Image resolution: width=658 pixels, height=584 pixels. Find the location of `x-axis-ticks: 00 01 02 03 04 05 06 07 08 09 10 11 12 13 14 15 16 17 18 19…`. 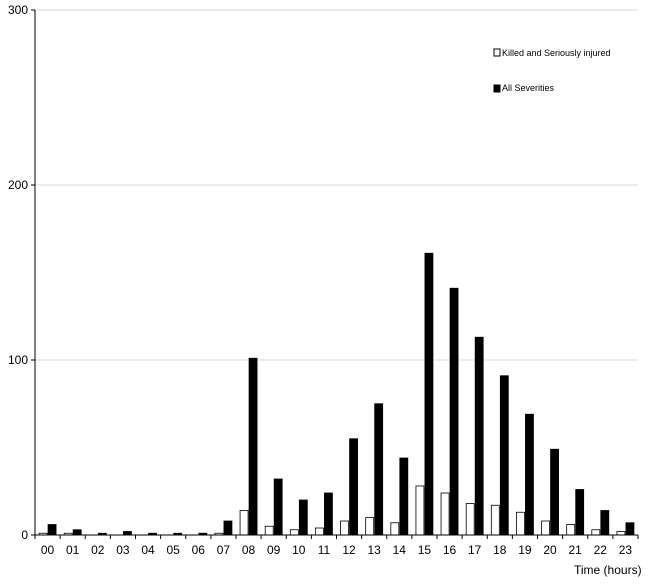

x-axis-ticks: 00 01 02 03 04 05 06 07 08 09 10 11 12 13 14 15 16 17 18 19… is located at coordinates (336, 546).